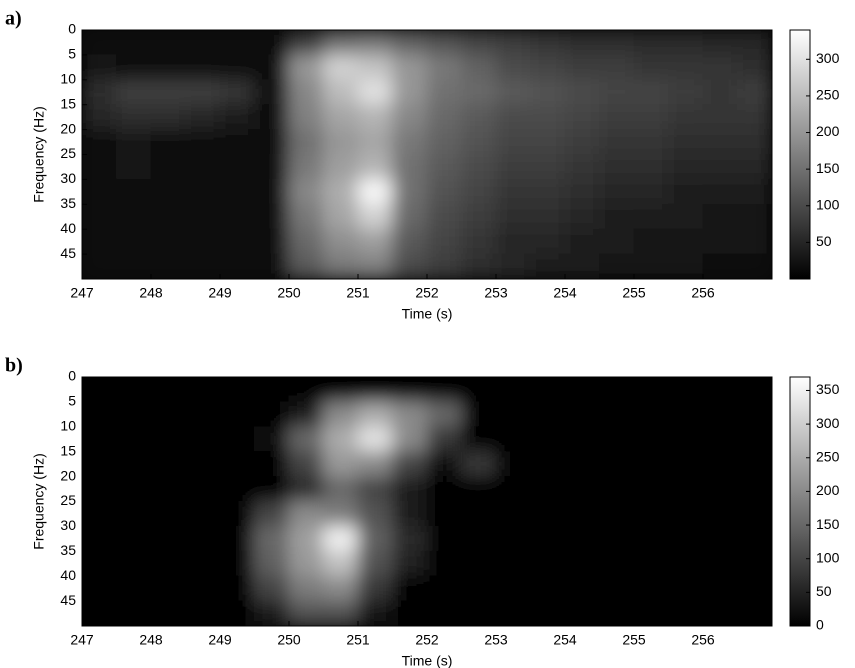 This screenshot has width=855, height=668. Describe the element at coordinates (427, 293) in the screenshot. I see `x-tick-label: 252` at that location.